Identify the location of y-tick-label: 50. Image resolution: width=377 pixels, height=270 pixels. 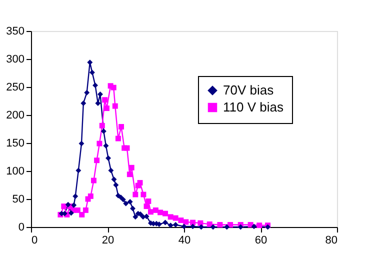
(18, 200).